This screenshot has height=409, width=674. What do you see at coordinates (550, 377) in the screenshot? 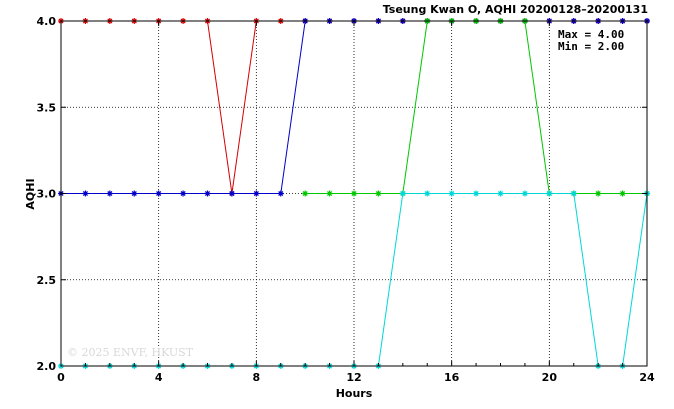
I see `x-tick-label: 20` at bounding box center [550, 377].